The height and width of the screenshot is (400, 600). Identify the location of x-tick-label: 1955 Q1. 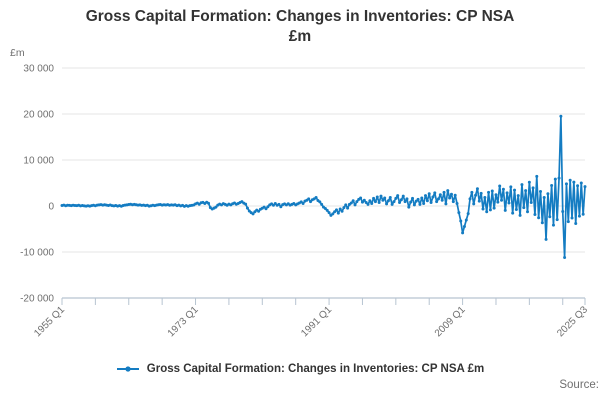
(49, 321).